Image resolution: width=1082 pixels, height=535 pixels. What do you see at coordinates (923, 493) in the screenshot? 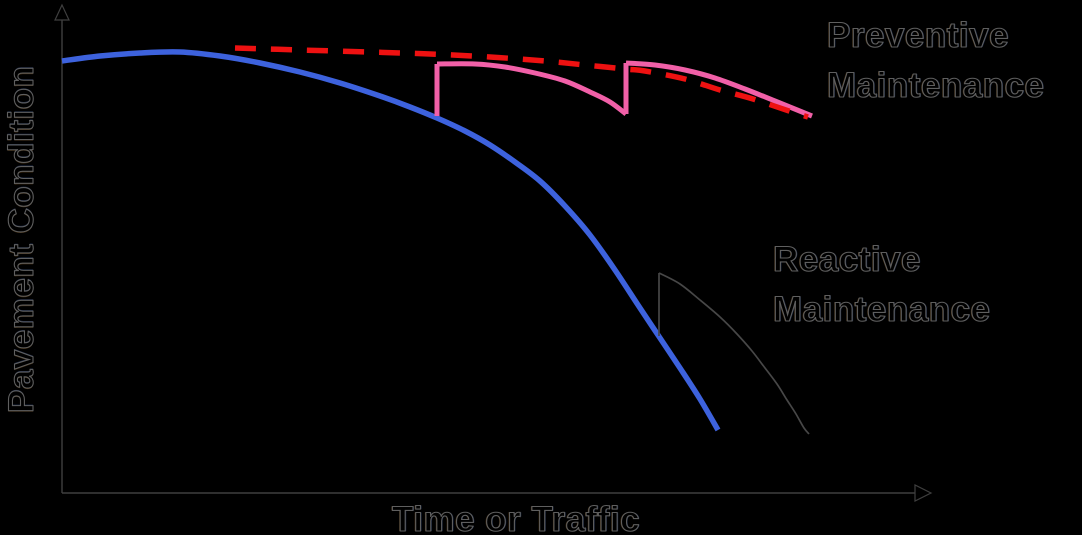
I see `x-axis-arrowhead-icon` at bounding box center [923, 493].